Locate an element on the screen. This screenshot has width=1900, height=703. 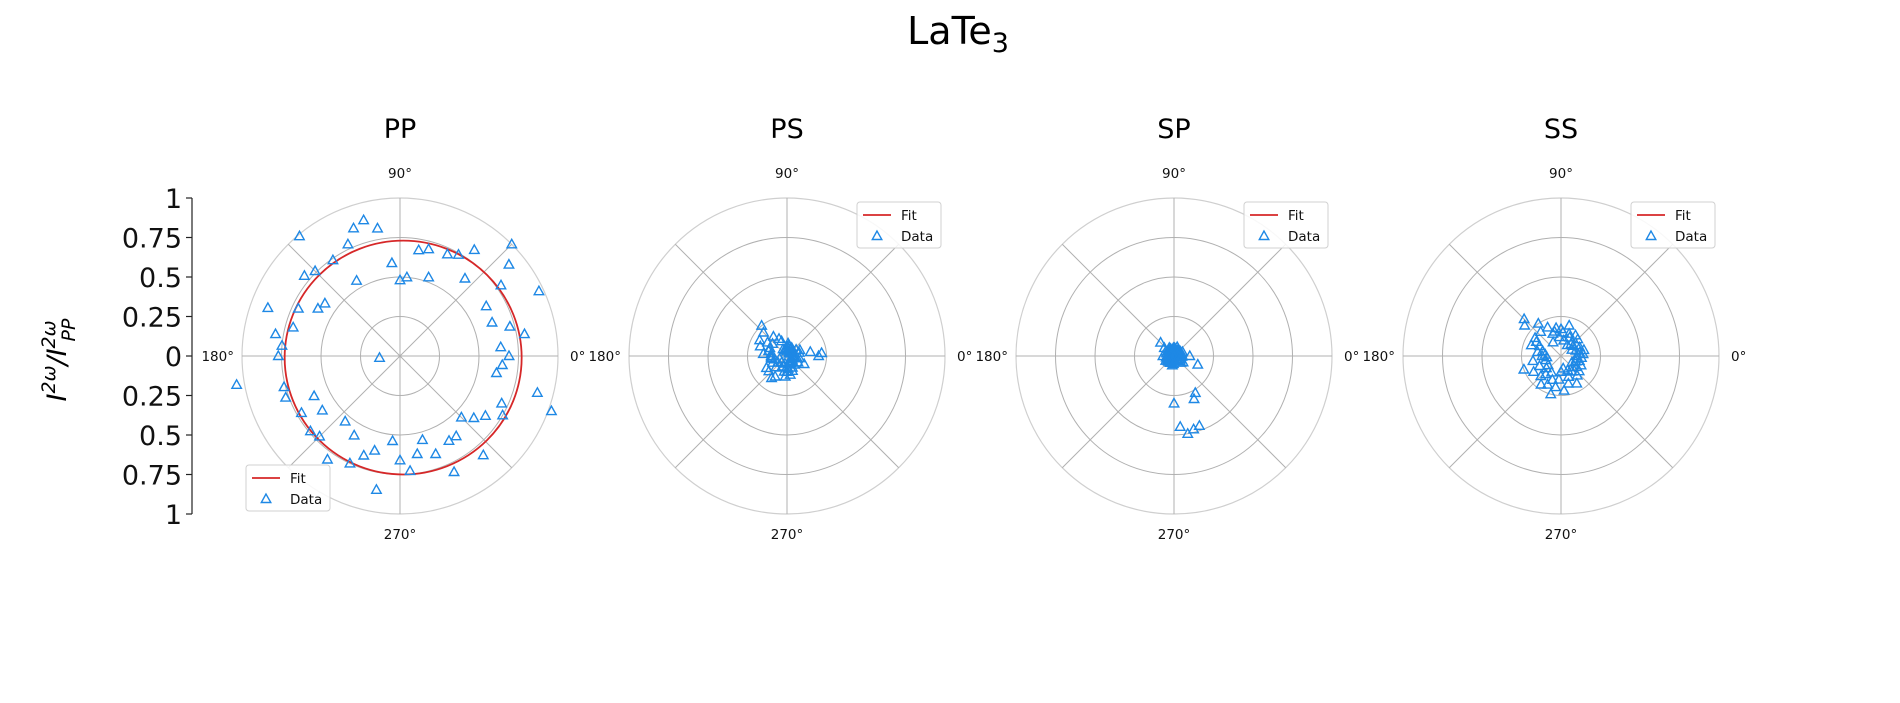
ylabel-slash: /I is located at coordinates (57, 357).